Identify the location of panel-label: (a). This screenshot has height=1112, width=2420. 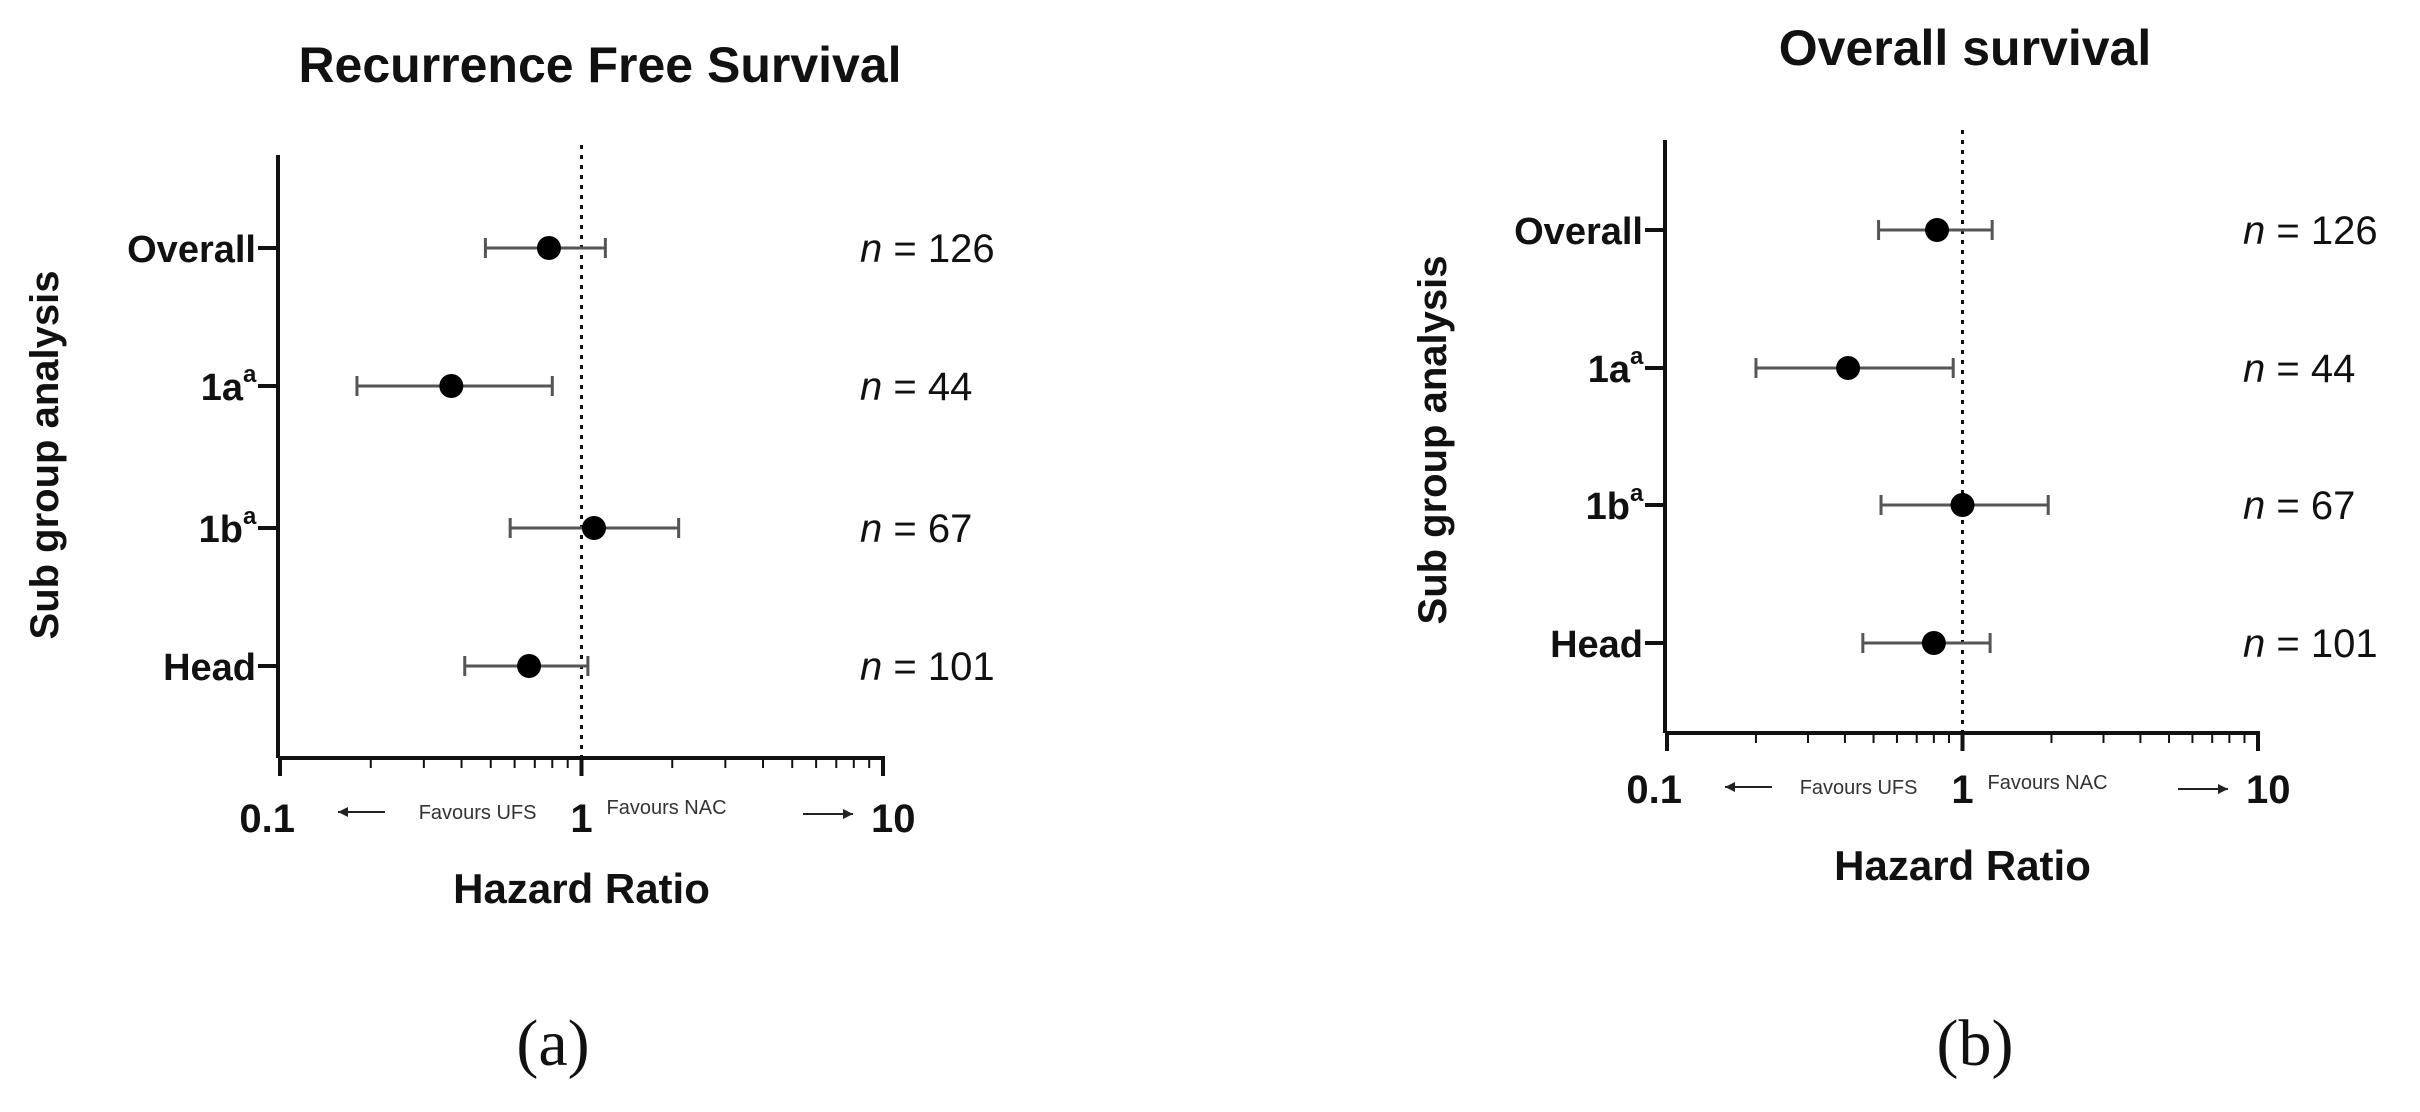
(552, 1043).